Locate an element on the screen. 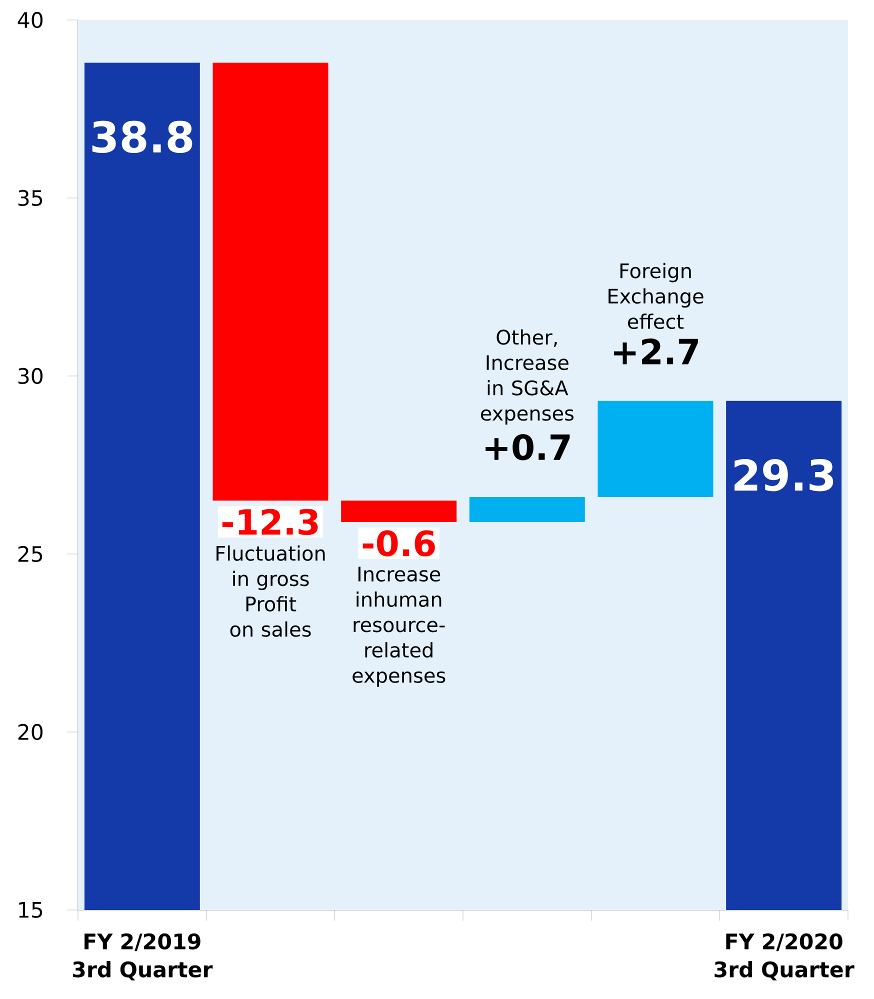 This screenshot has width=874, height=999. data-label: +2.7 is located at coordinates (656, 351).